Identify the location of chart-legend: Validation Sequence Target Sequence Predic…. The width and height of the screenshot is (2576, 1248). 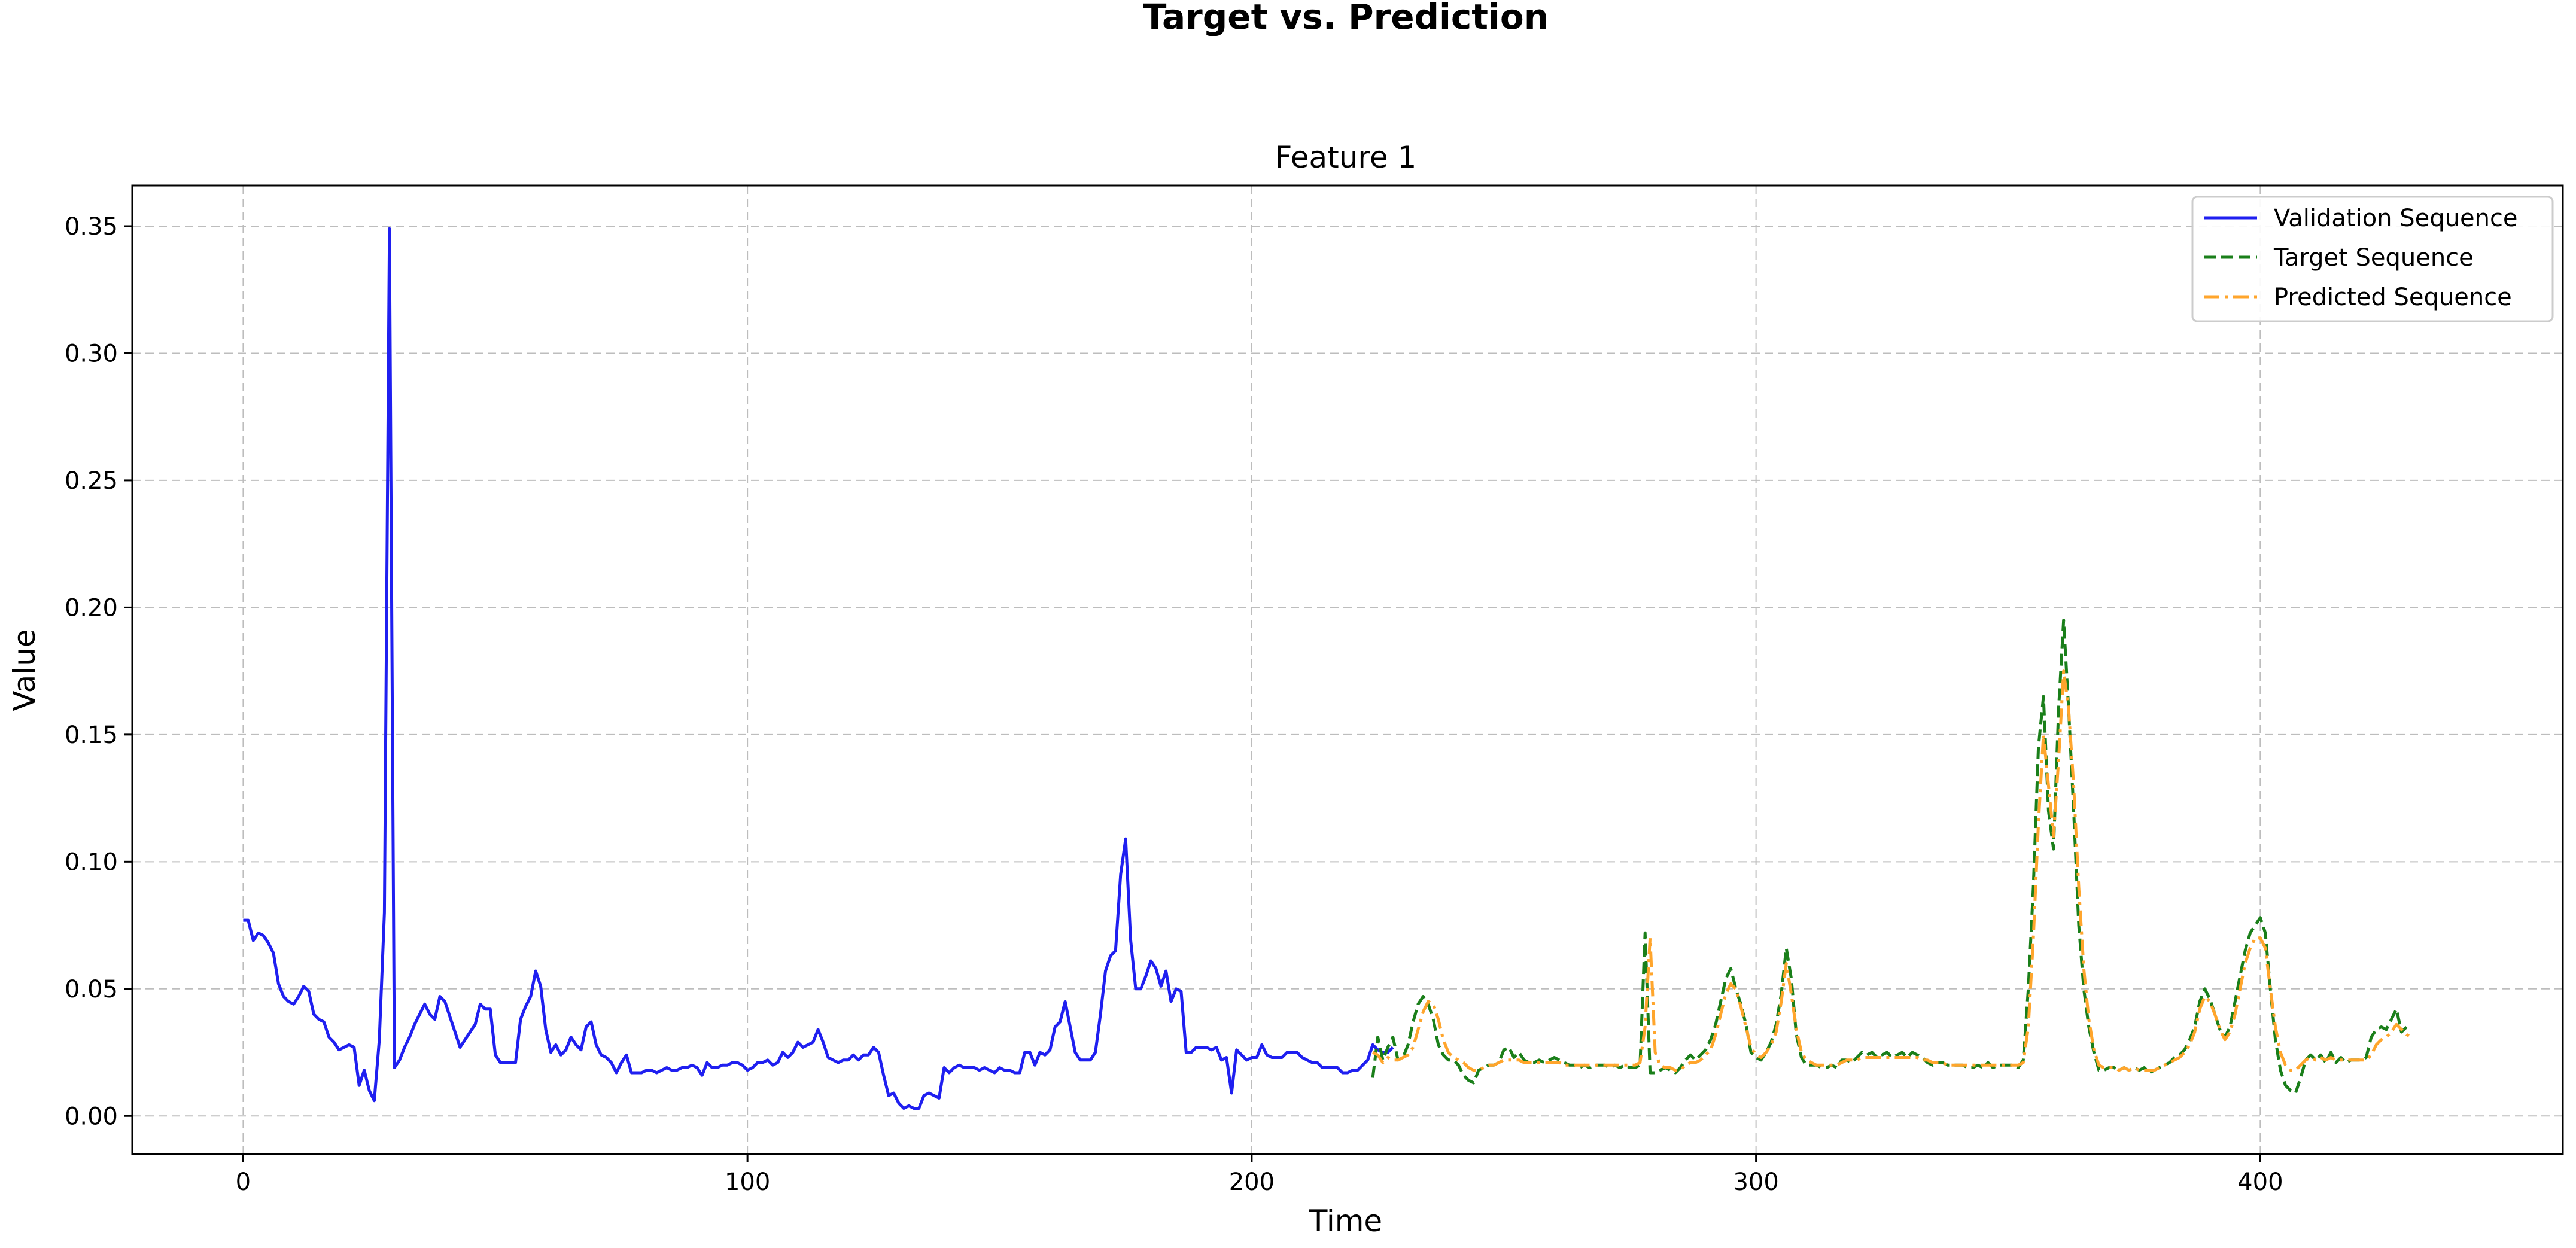
(2372, 259).